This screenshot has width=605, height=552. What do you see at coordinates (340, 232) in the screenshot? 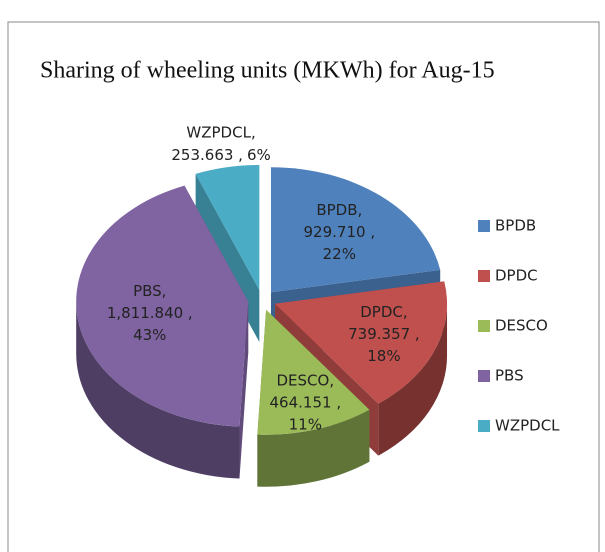
I see `data-label-value: 929.710 ,` at bounding box center [340, 232].